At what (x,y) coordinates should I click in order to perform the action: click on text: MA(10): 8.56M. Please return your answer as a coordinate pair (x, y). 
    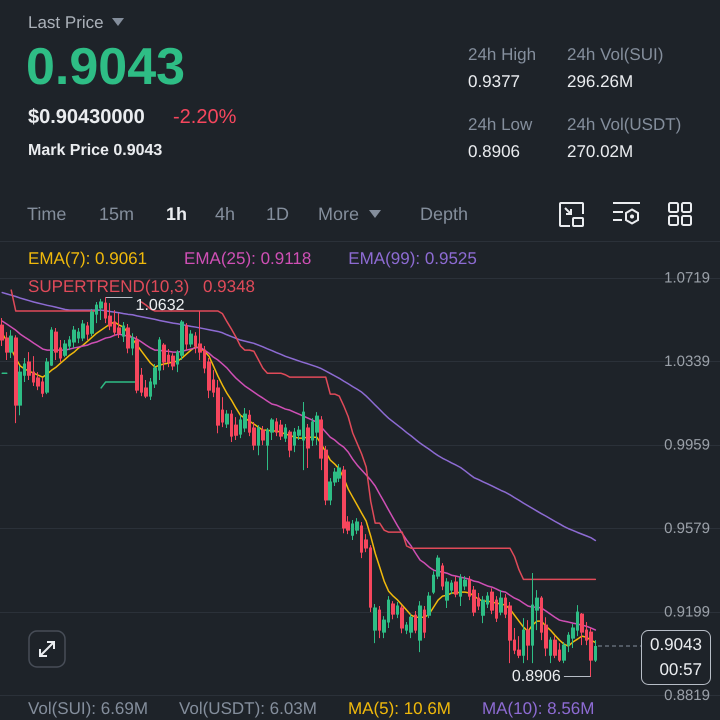
    Looking at the image, I should click on (538, 708).